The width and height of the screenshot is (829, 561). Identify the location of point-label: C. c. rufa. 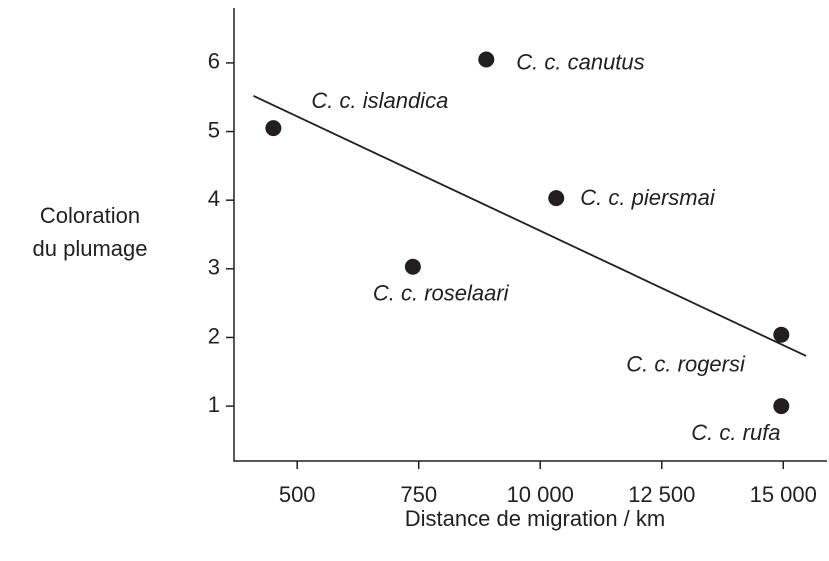
(735, 432).